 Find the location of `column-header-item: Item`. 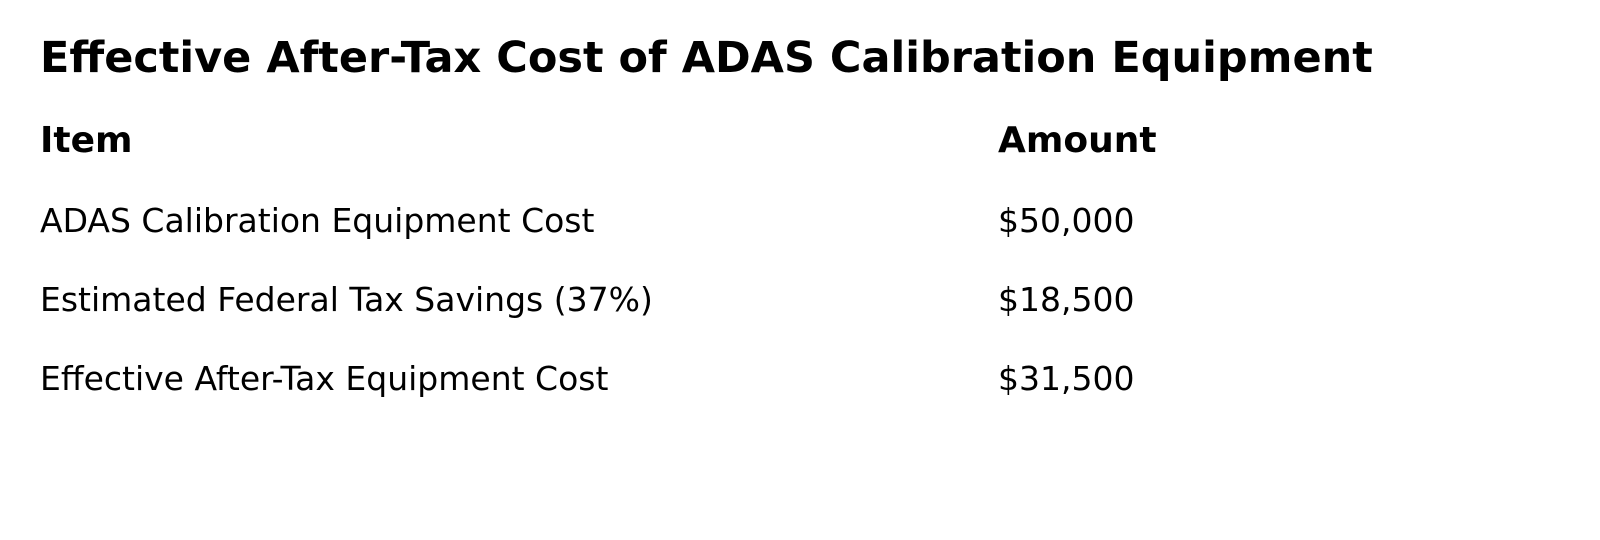

column-header-item: Item is located at coordinates (86, 140).